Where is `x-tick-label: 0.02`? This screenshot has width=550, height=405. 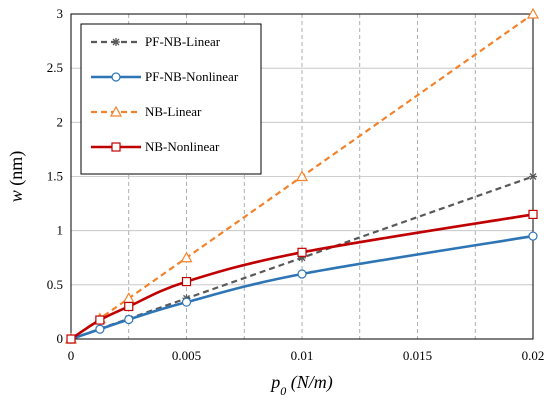
x-tick-label: 0.02 is located at coordinates (533, 355).